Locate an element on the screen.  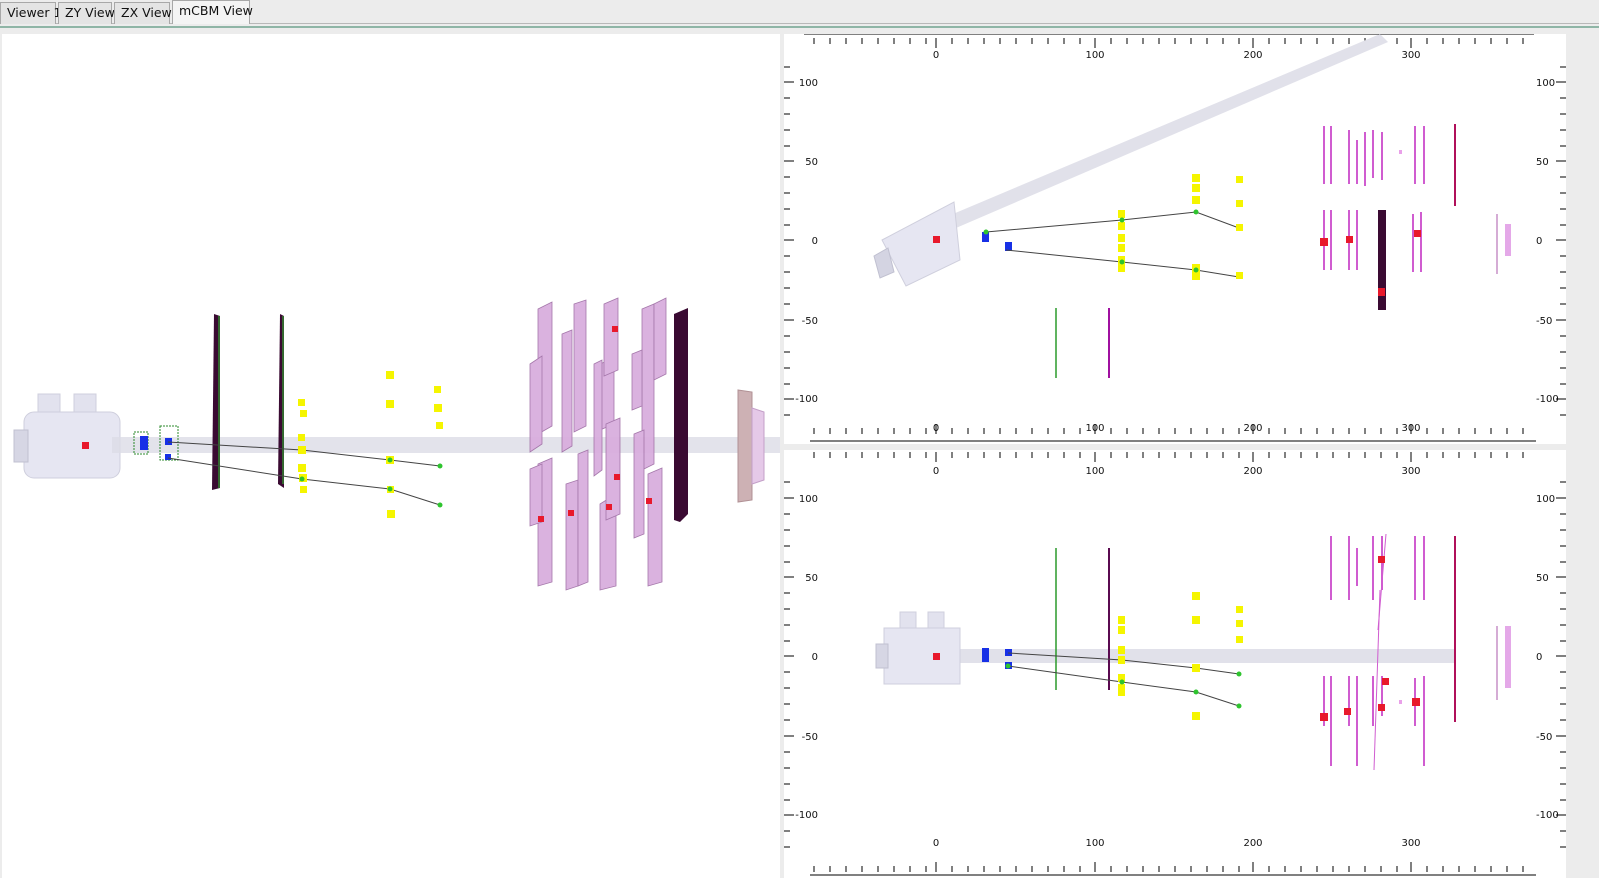
vertical-splitter is located at coordinates (782, 455).